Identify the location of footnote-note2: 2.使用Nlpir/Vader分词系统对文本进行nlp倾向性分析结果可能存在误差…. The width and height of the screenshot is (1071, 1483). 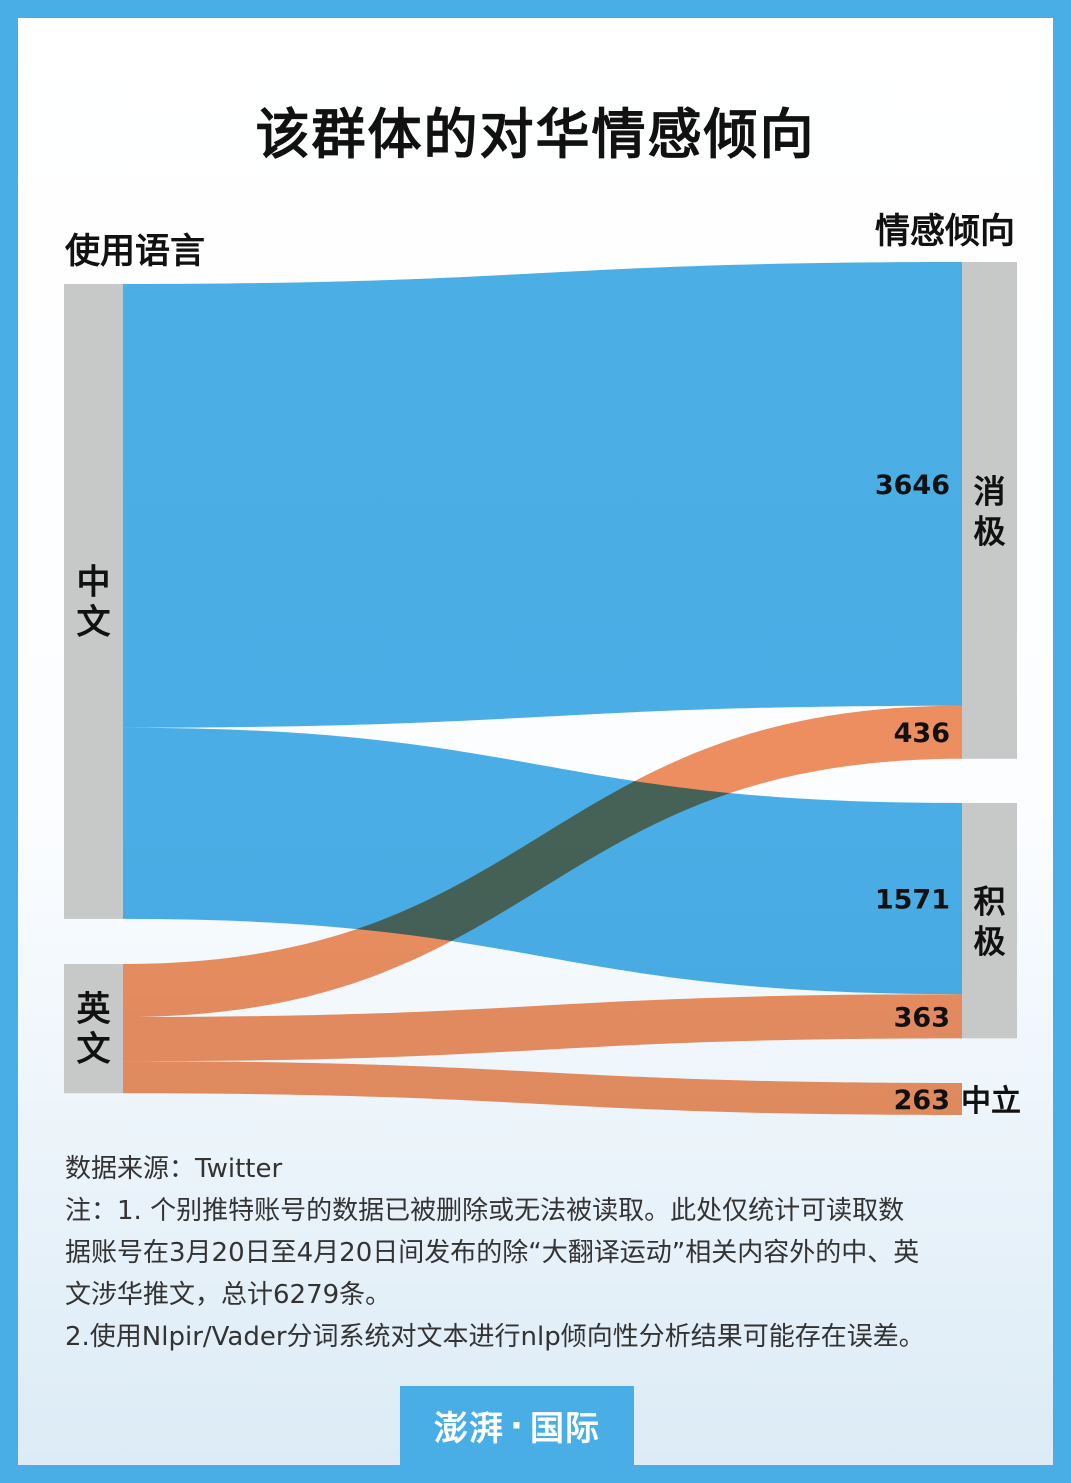
(495, 1337).